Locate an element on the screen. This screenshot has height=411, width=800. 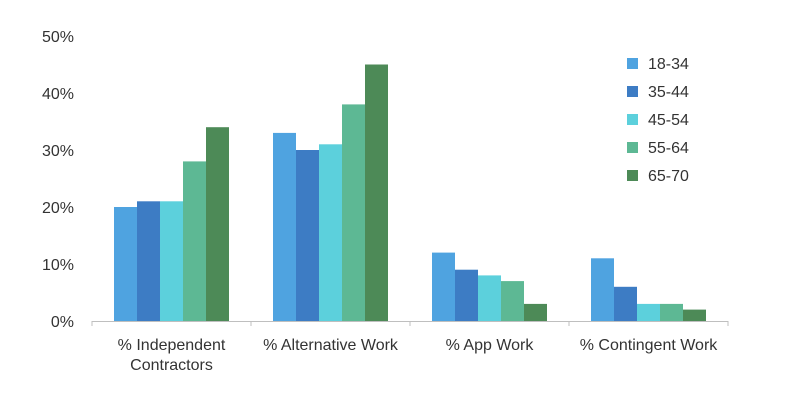
y-tick-label: 40% is located at coordinates (58, 94).